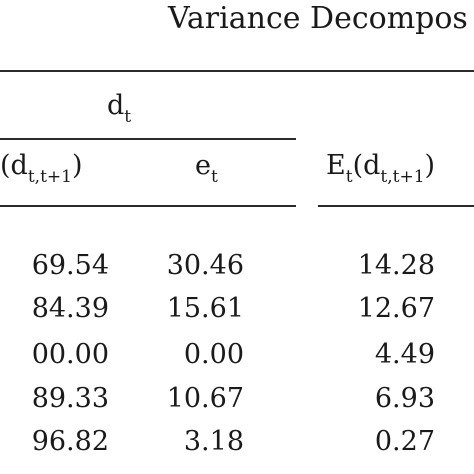 This screenshot has width=474, height=474. Describe the element at coordinates (213, 354) in the screenshot. I see `cell: 0.00` at that location.